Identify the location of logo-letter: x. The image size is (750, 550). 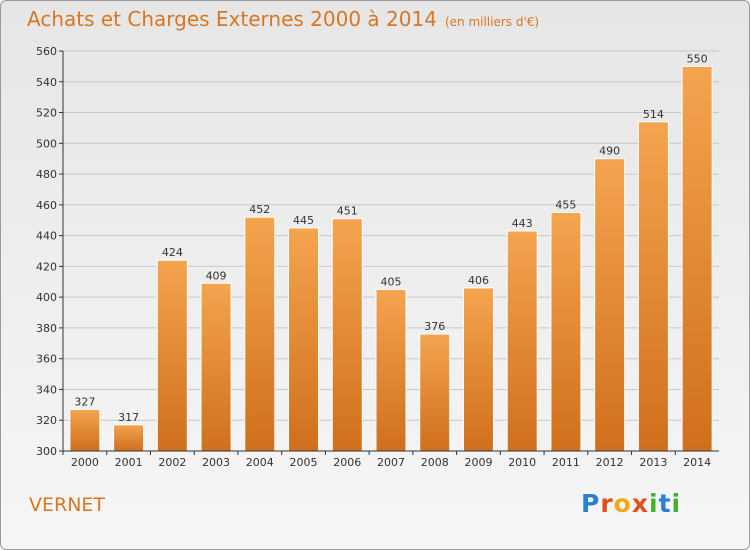
(640, 503).